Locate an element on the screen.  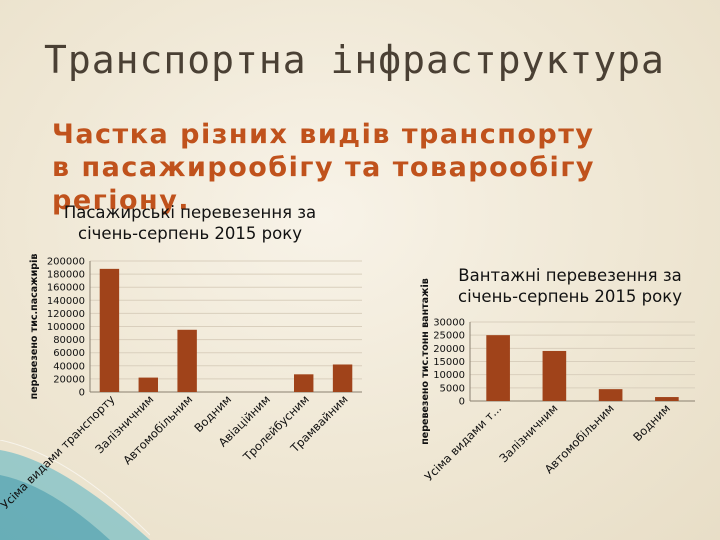
corner-decoration is located at coordinates (75, 490).